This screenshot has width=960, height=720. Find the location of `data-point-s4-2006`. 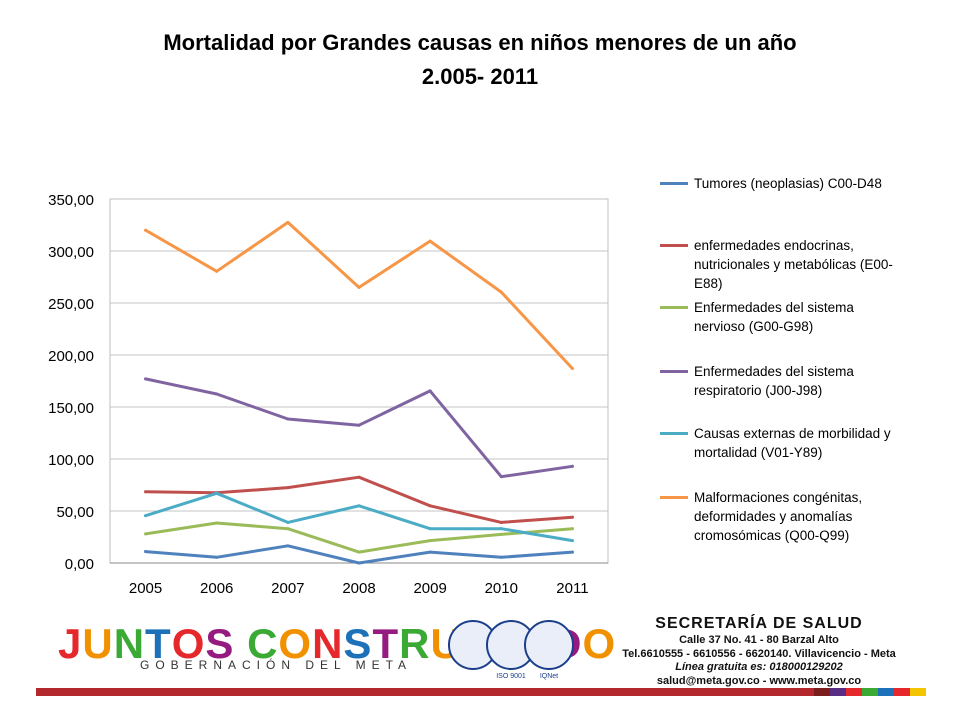

data-point-s4-2006 is located at coordinates (217, 493).